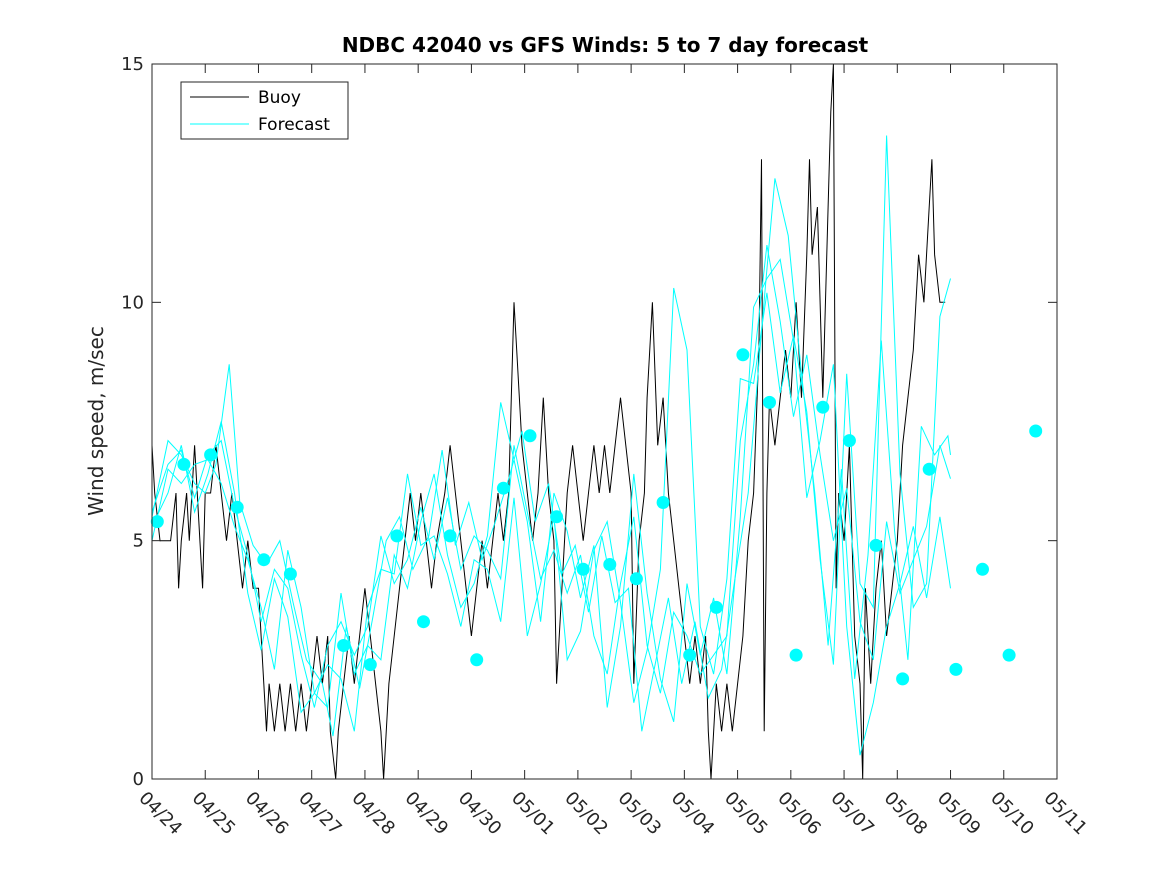 The height and width of the screenshot is (875, 1167). Describe the element at coordinates (267, 814) in the screenshot. I see `x-tick-label-04/26: 04/26` at that location.